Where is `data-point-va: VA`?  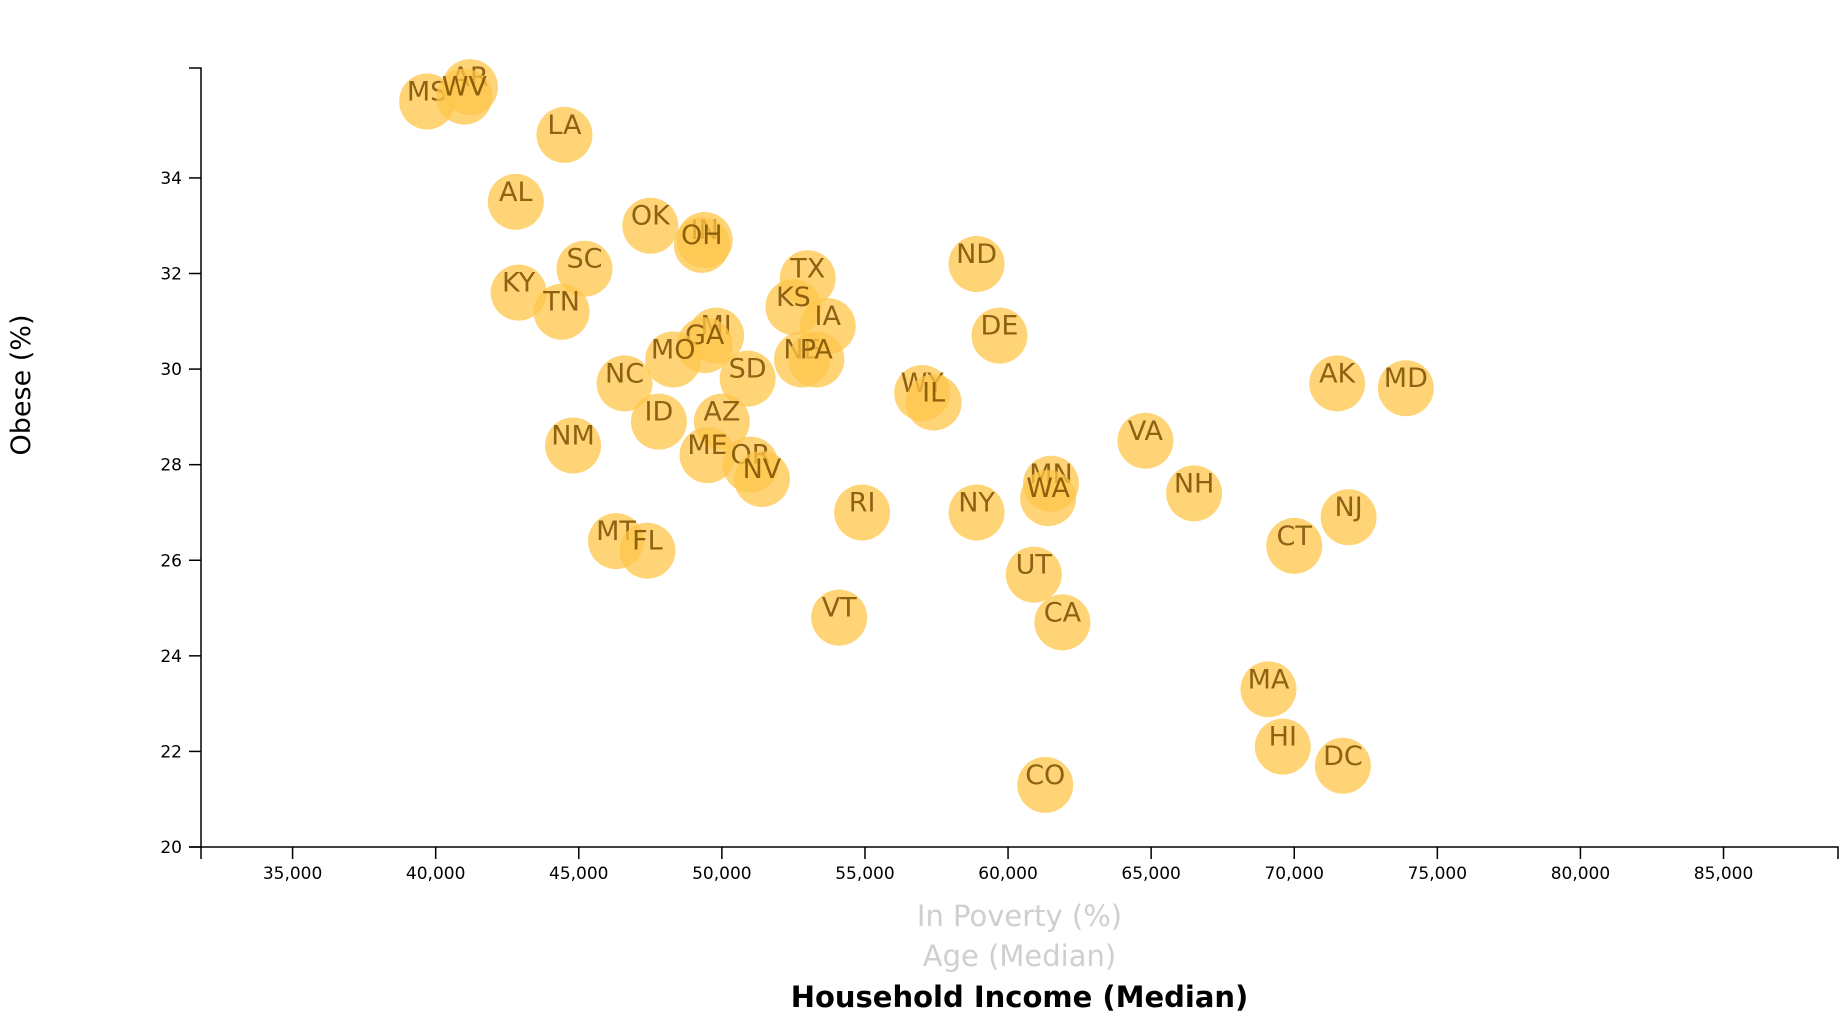
data-point-va: VA is located at coordinates (1145, 440).